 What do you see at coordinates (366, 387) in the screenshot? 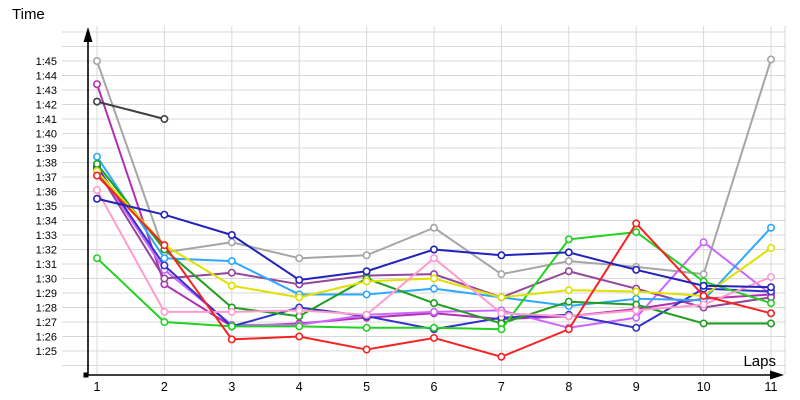
I see `x-tick-label: 5` at bounding box center [366, 387].